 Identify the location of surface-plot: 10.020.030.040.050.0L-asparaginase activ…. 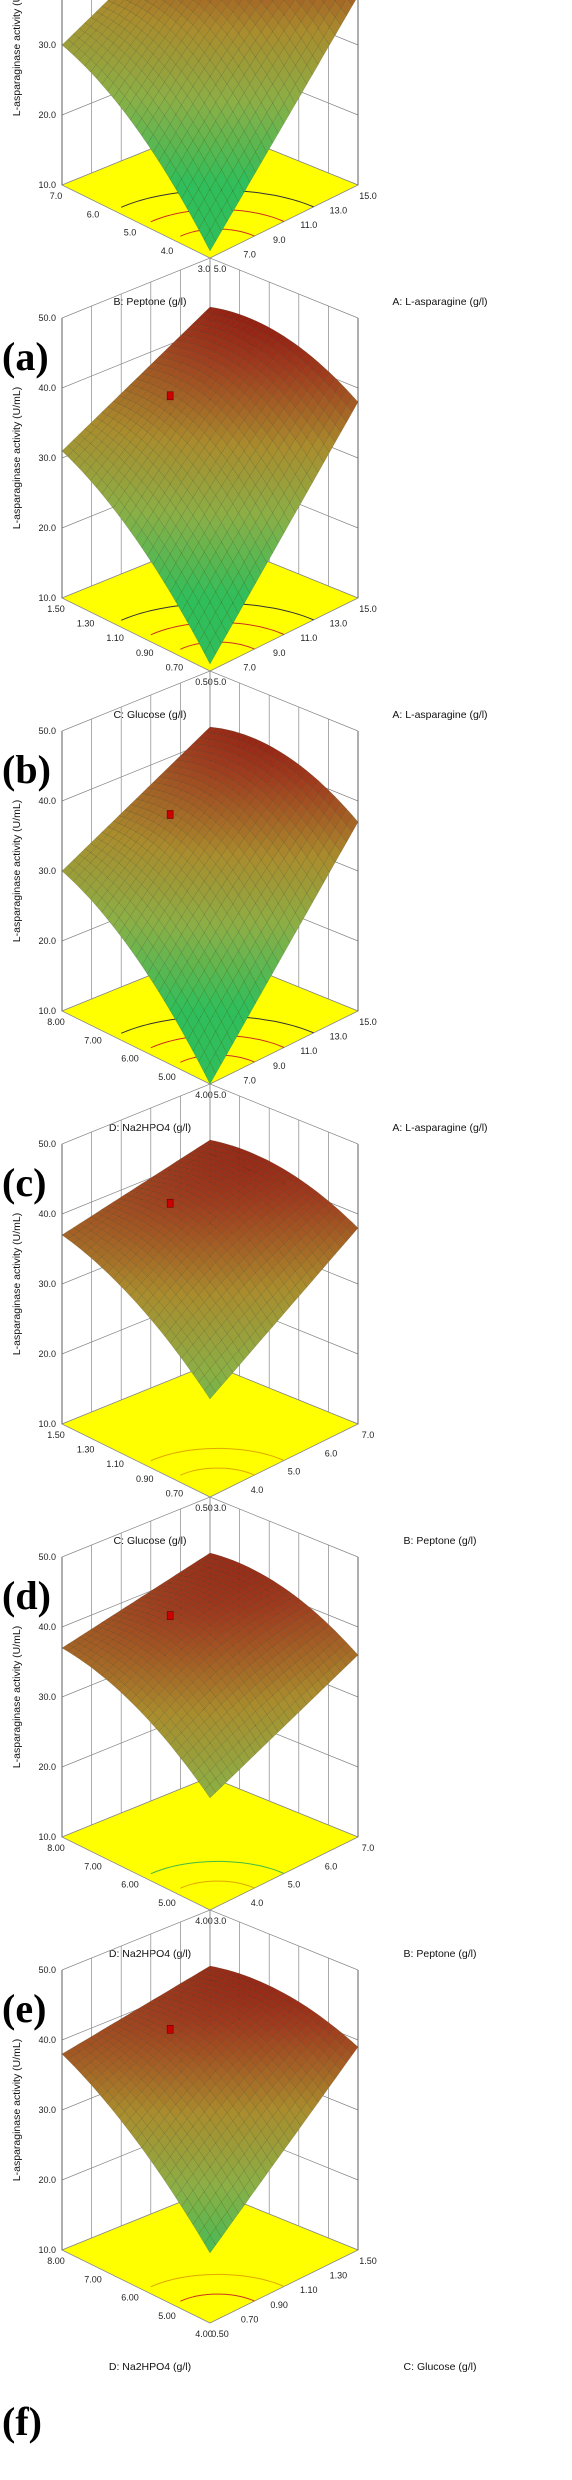
(245, 189).